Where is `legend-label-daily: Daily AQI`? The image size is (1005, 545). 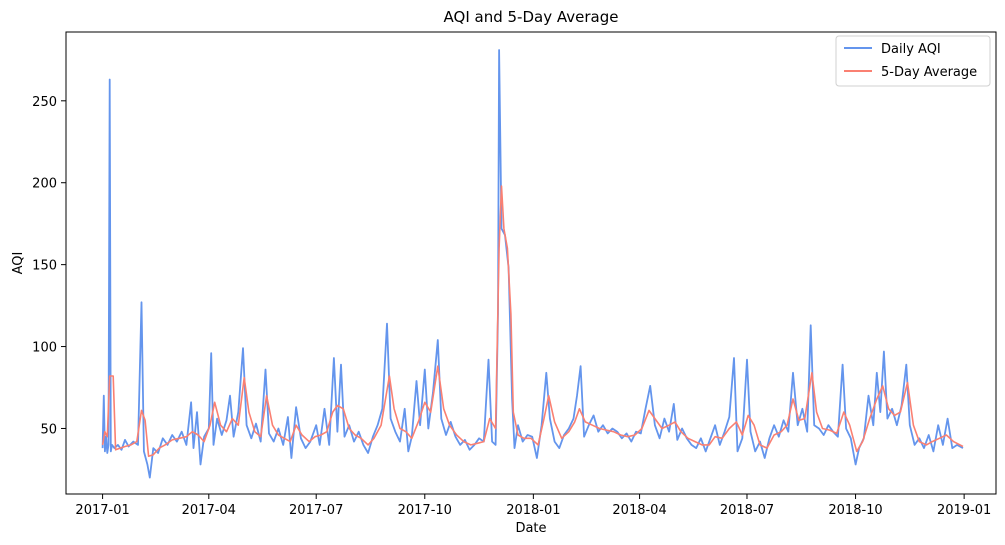 legend-label-daily: Daily AQI is located at coordinates (911, 49).